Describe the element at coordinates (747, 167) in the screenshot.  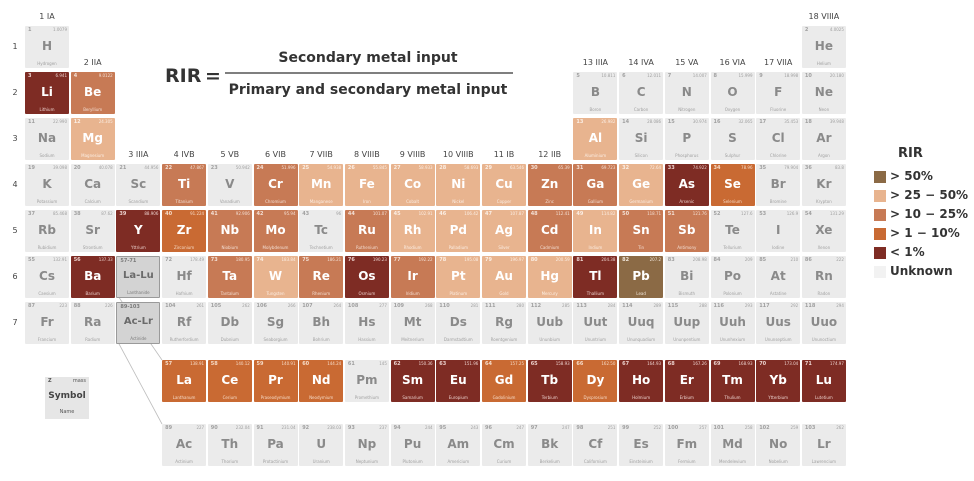
I see `atomic-mass: 78.96` at that location.